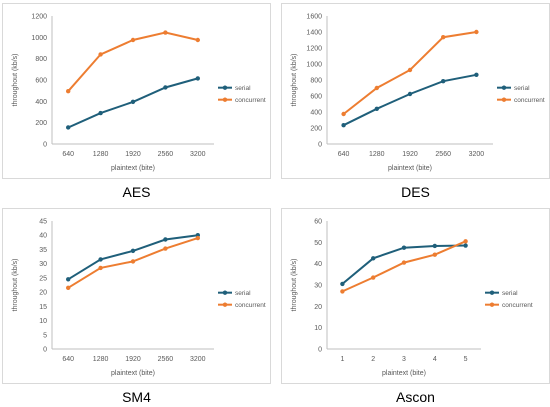  I want to click on y-tick-label: 35, so click(43, 250).